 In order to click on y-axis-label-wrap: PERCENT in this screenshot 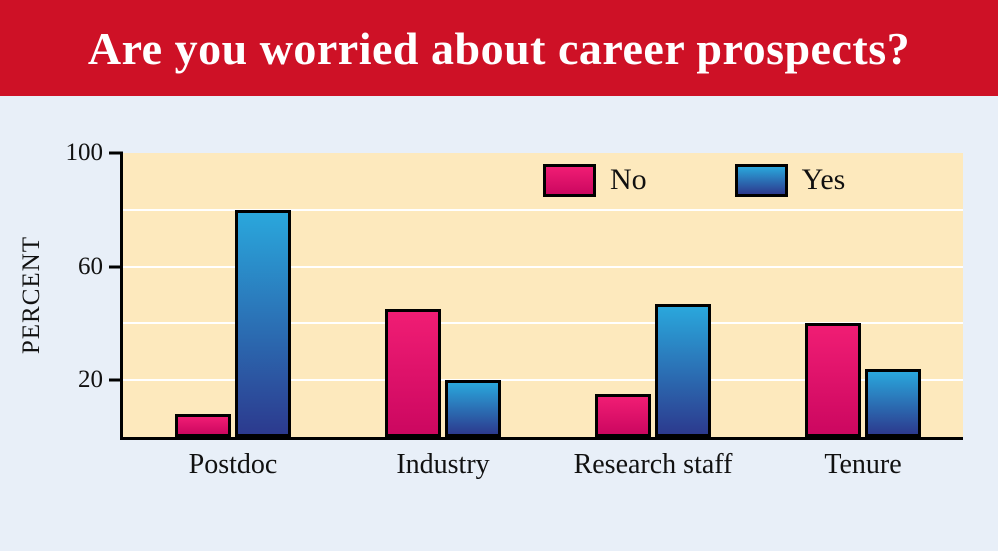, I will do `click(32, 295)`.